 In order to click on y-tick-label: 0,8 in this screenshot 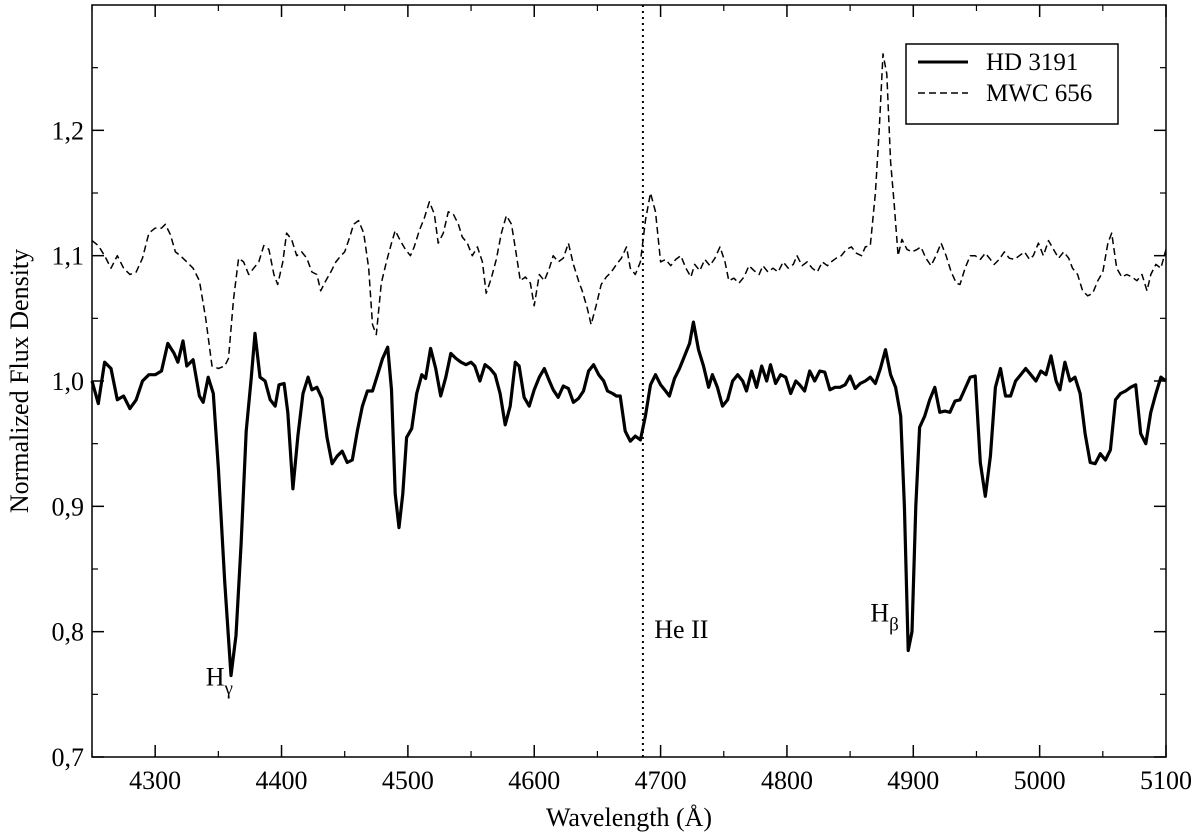, I will do `click(68, 632)`.